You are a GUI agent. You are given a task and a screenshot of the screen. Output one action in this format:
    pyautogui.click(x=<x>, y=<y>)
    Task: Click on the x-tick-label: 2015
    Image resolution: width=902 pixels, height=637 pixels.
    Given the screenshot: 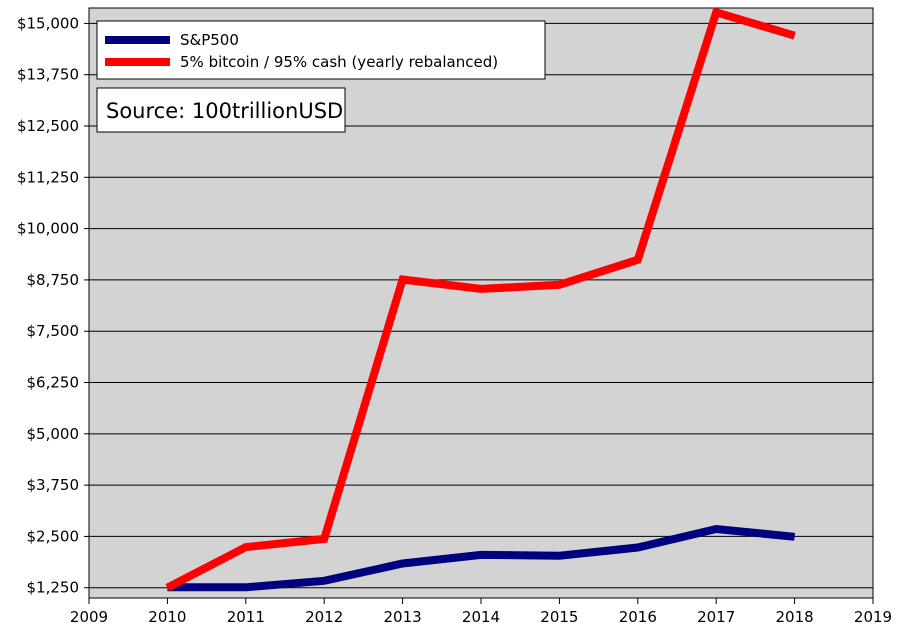 What is the action you would take?
    pyautogui.click(x=559, y=617)
    